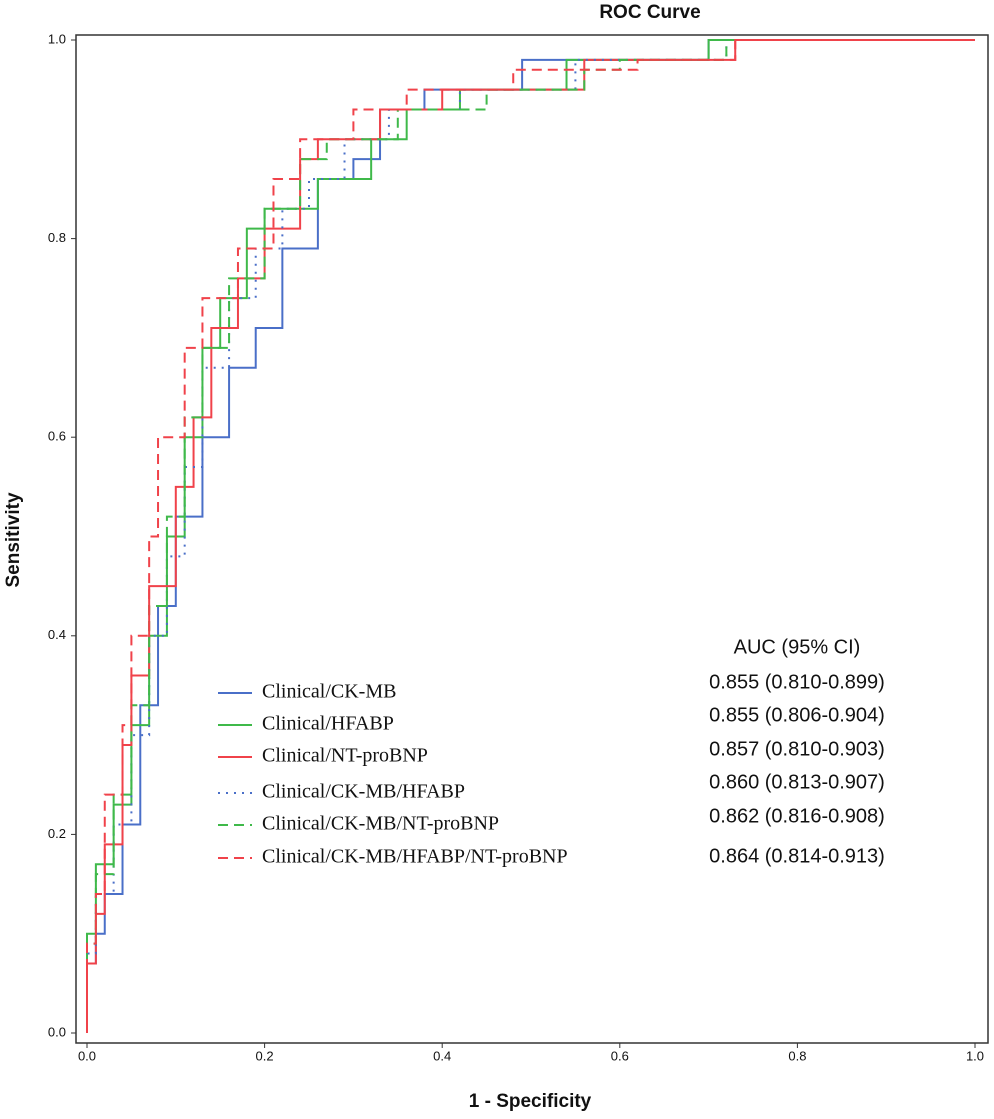 This screenshot has height=1119, width=994. What do you see at coordinates (87, 1055) in the screenshot?
I see `x-tick-label: 0.0` at bounding box center [87, 1055].